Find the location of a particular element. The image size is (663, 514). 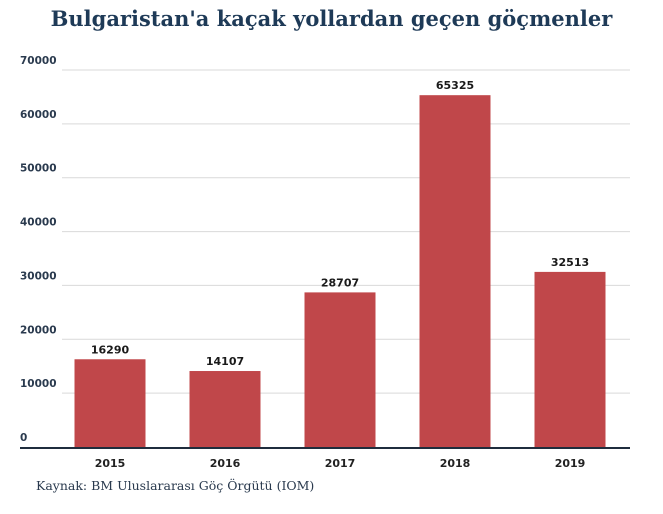

y-axis-ticks: 0 10000 20000 30000 40000 50000 60000 70000 is located at coordinates (38, 249).